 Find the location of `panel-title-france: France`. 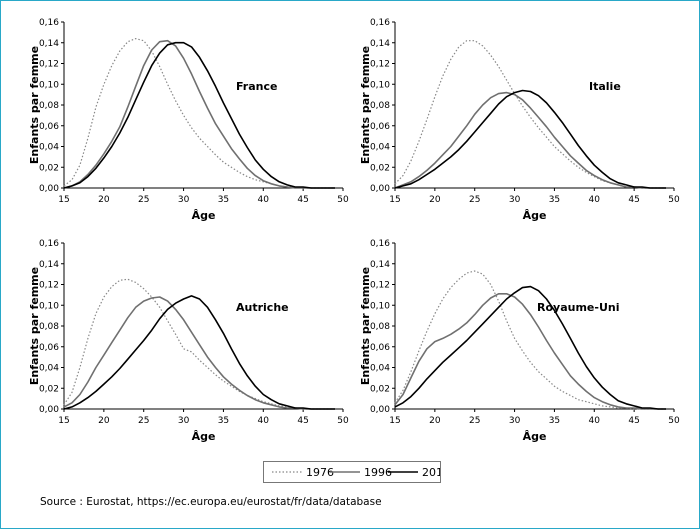

panel-title-france: France is located at coordinates (256, 86).